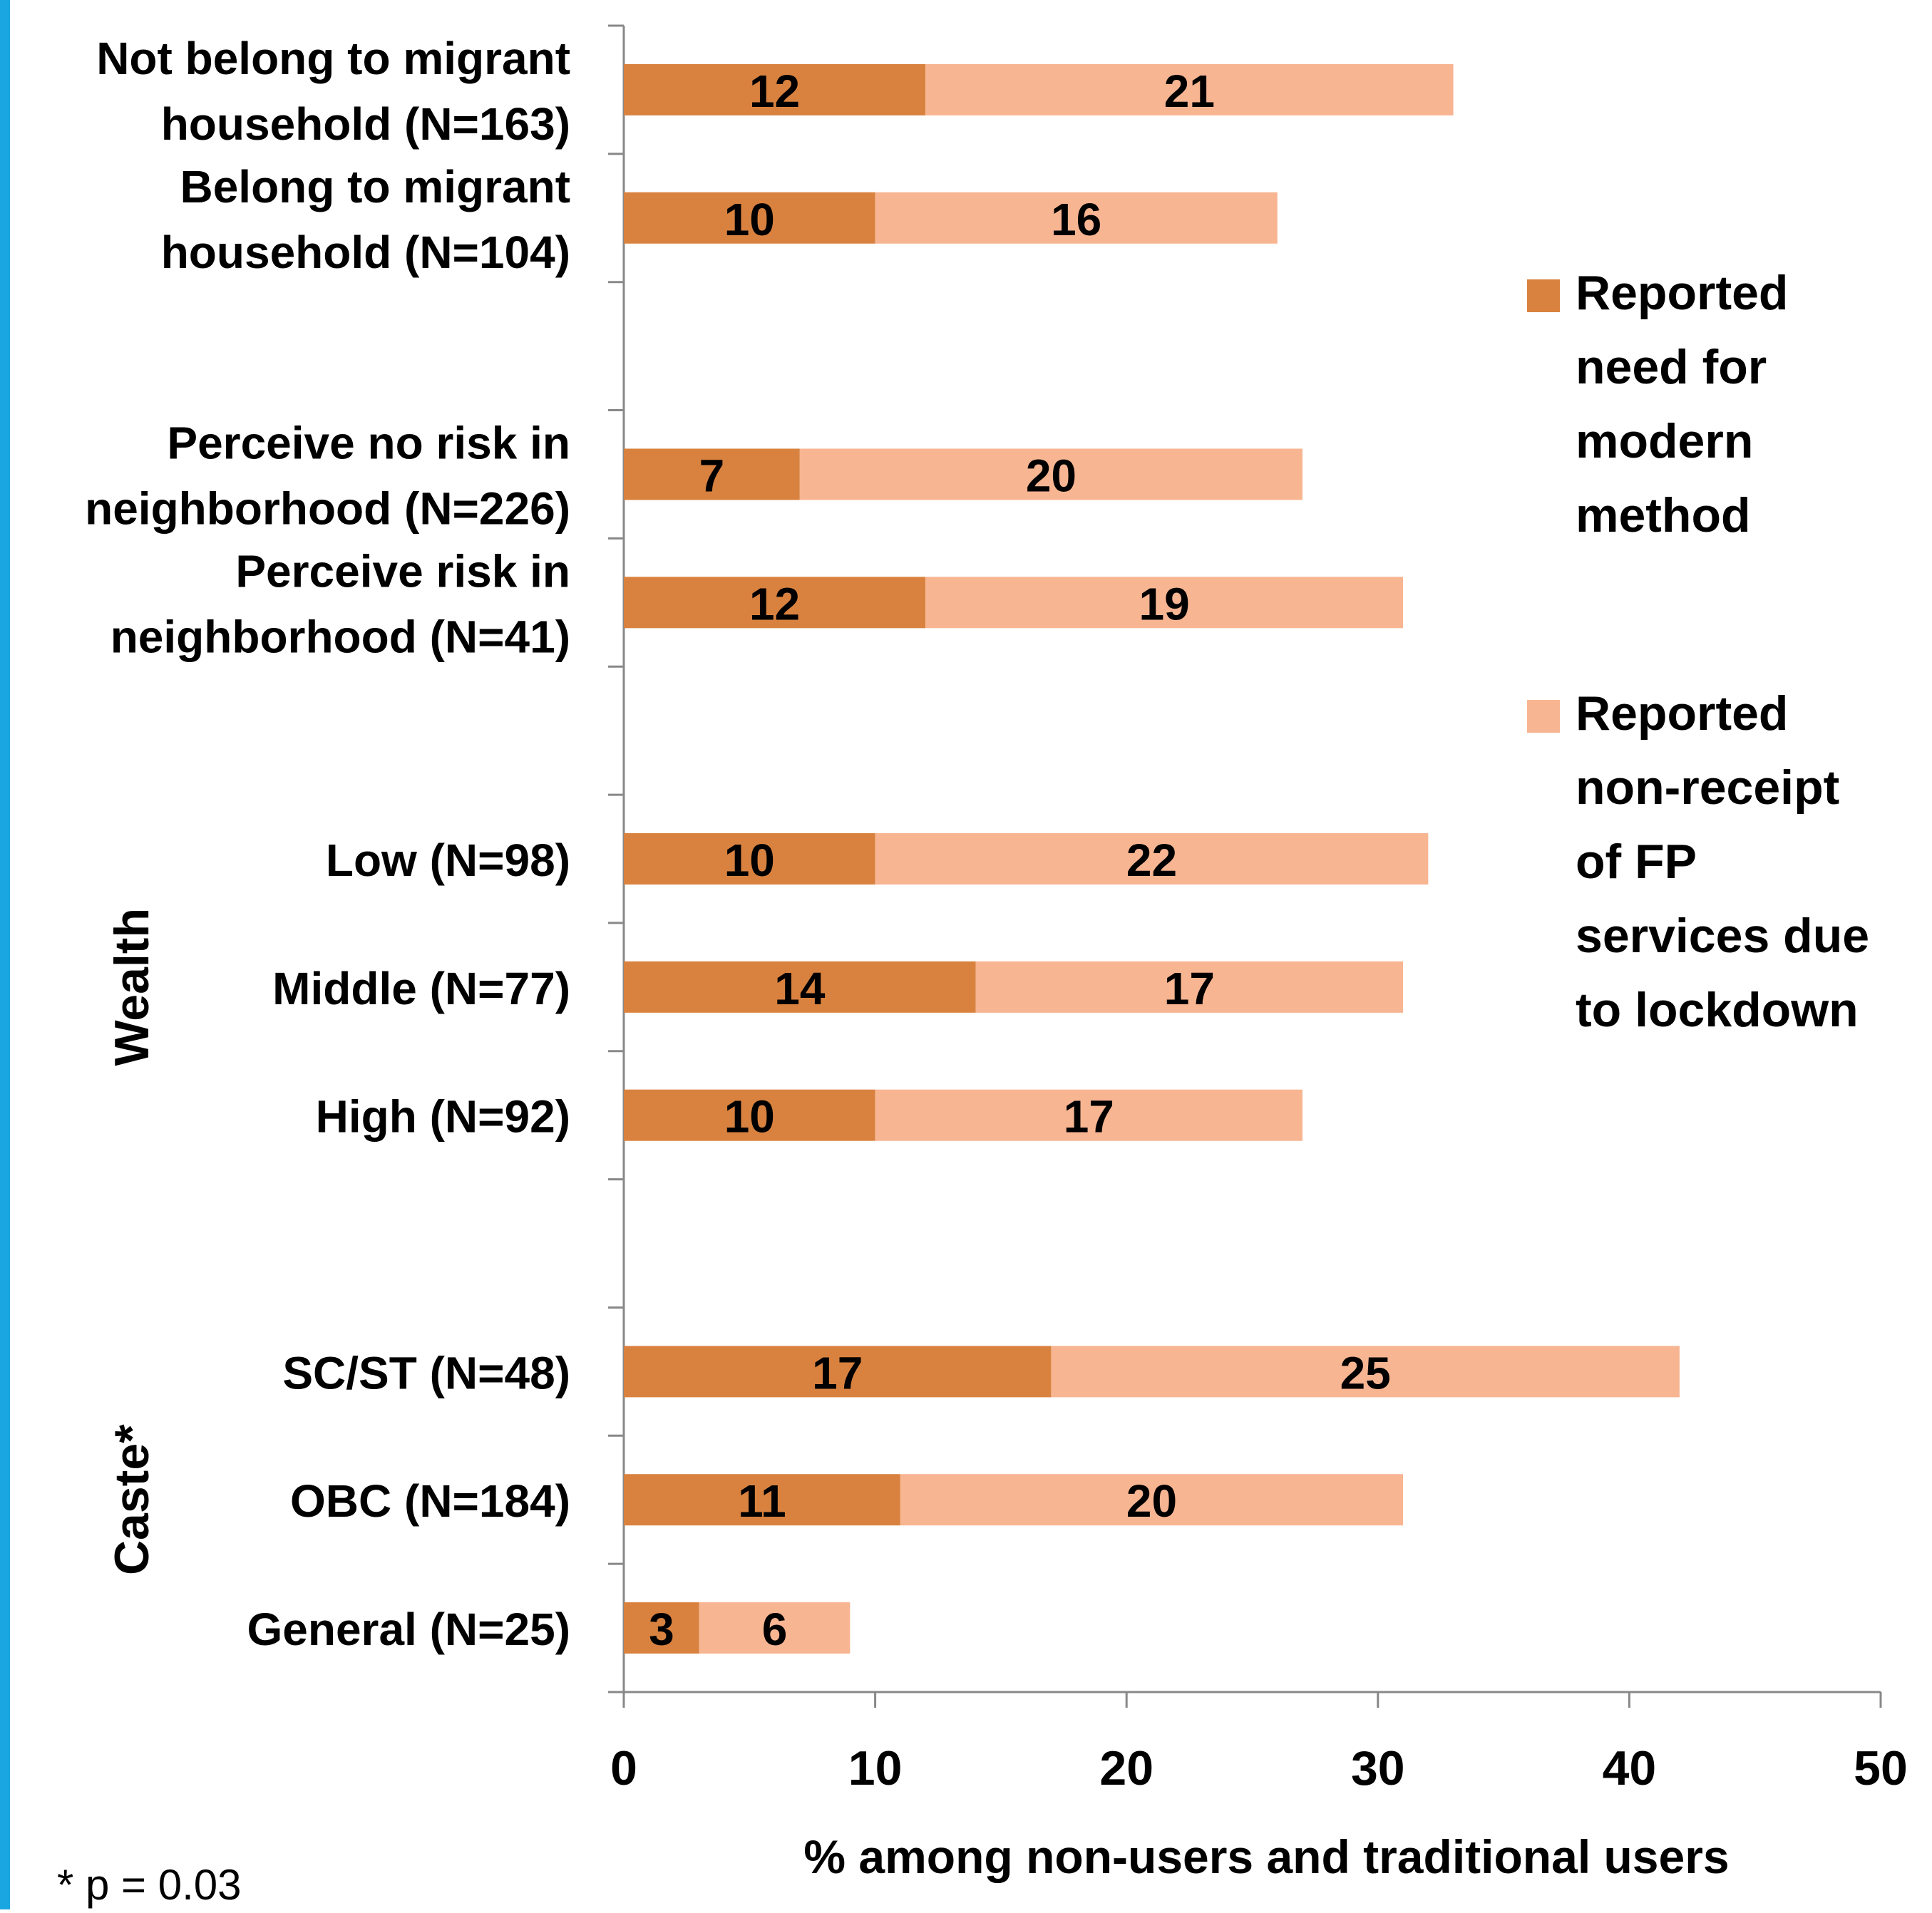  I want to click on category-label: OBC (N=184), so click(430, 1501).